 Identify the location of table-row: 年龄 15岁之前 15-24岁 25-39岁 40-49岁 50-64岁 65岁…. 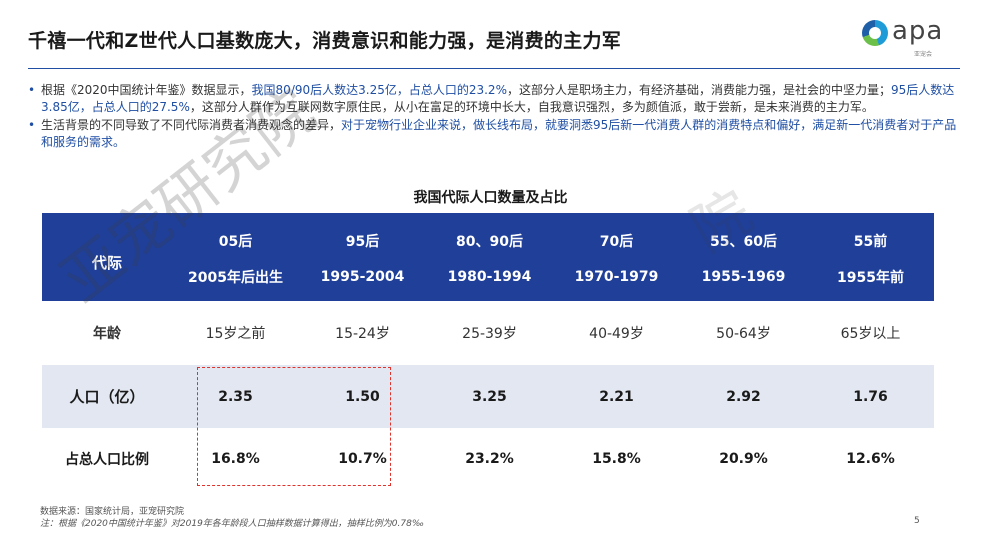
(488, 333).